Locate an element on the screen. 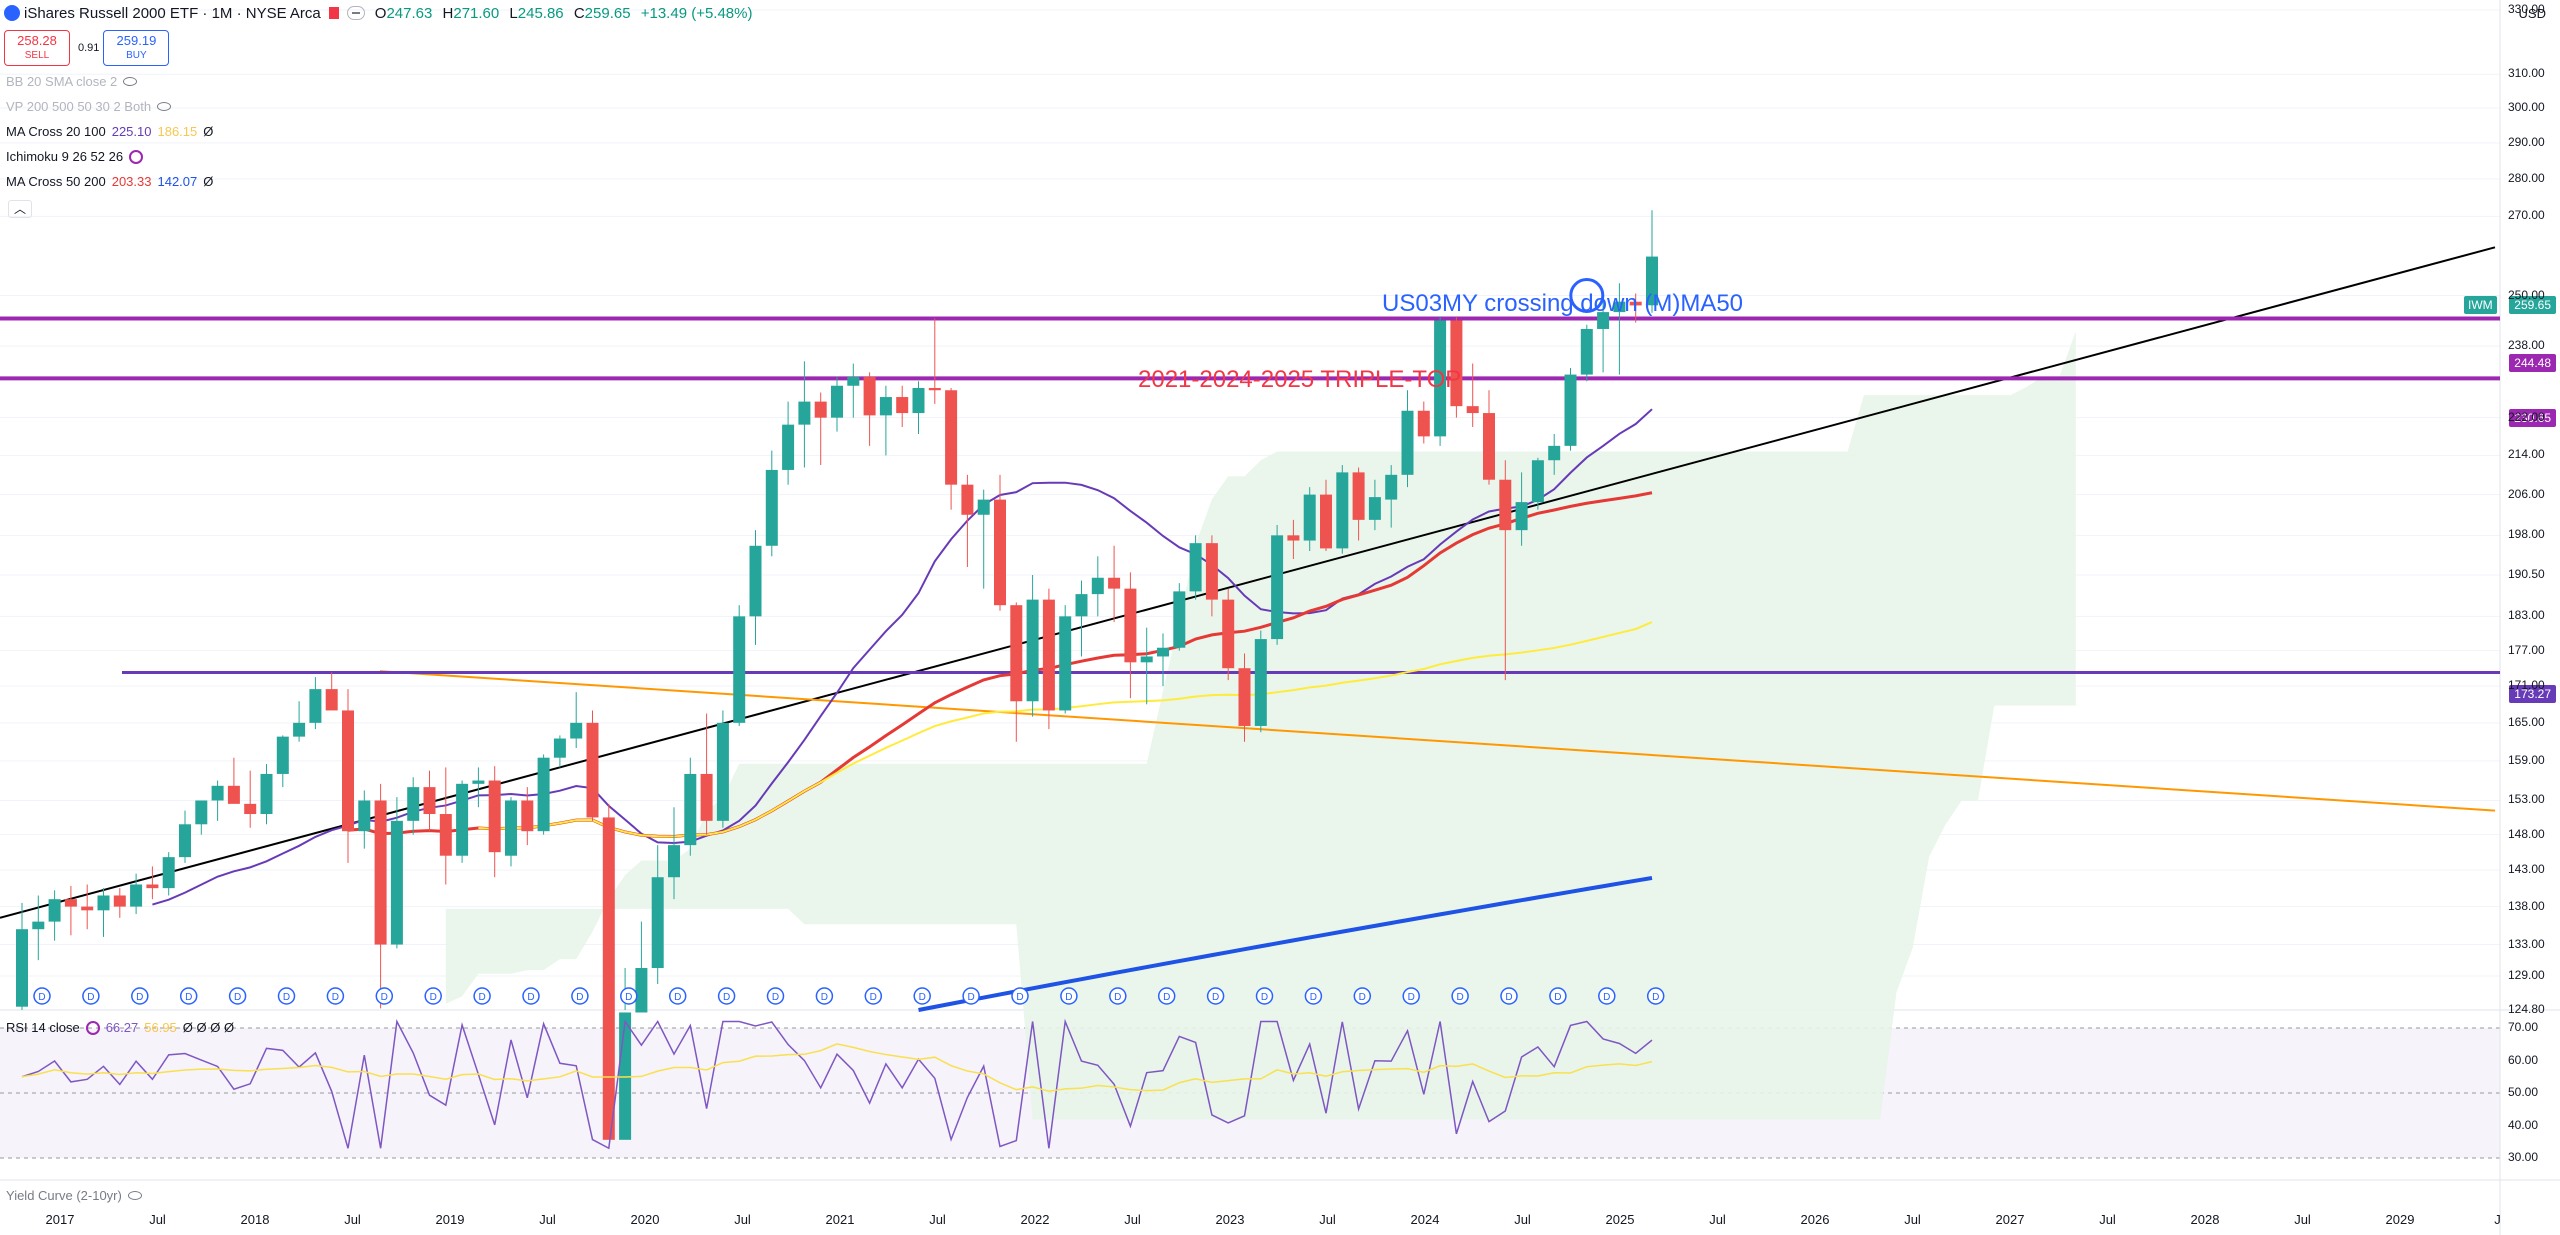 The image size is (2560, 1235). price-tick-label: 153.00 is located at coordinates (2526, 799).